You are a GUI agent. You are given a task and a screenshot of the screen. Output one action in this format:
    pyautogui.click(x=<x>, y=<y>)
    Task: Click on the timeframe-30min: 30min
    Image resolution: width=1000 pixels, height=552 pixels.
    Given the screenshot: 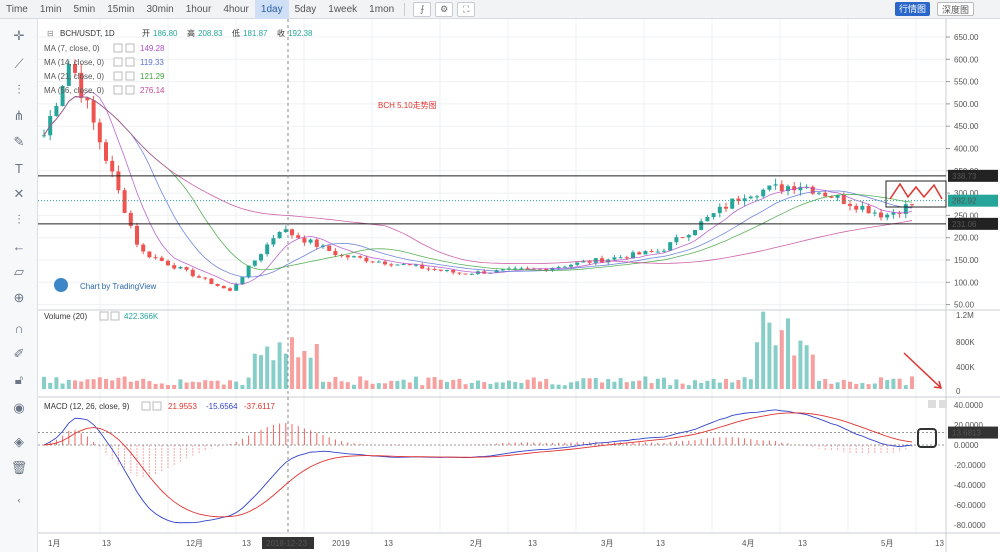 What is the action you would take?
    pyautogui.click(x=160, y=9)
    